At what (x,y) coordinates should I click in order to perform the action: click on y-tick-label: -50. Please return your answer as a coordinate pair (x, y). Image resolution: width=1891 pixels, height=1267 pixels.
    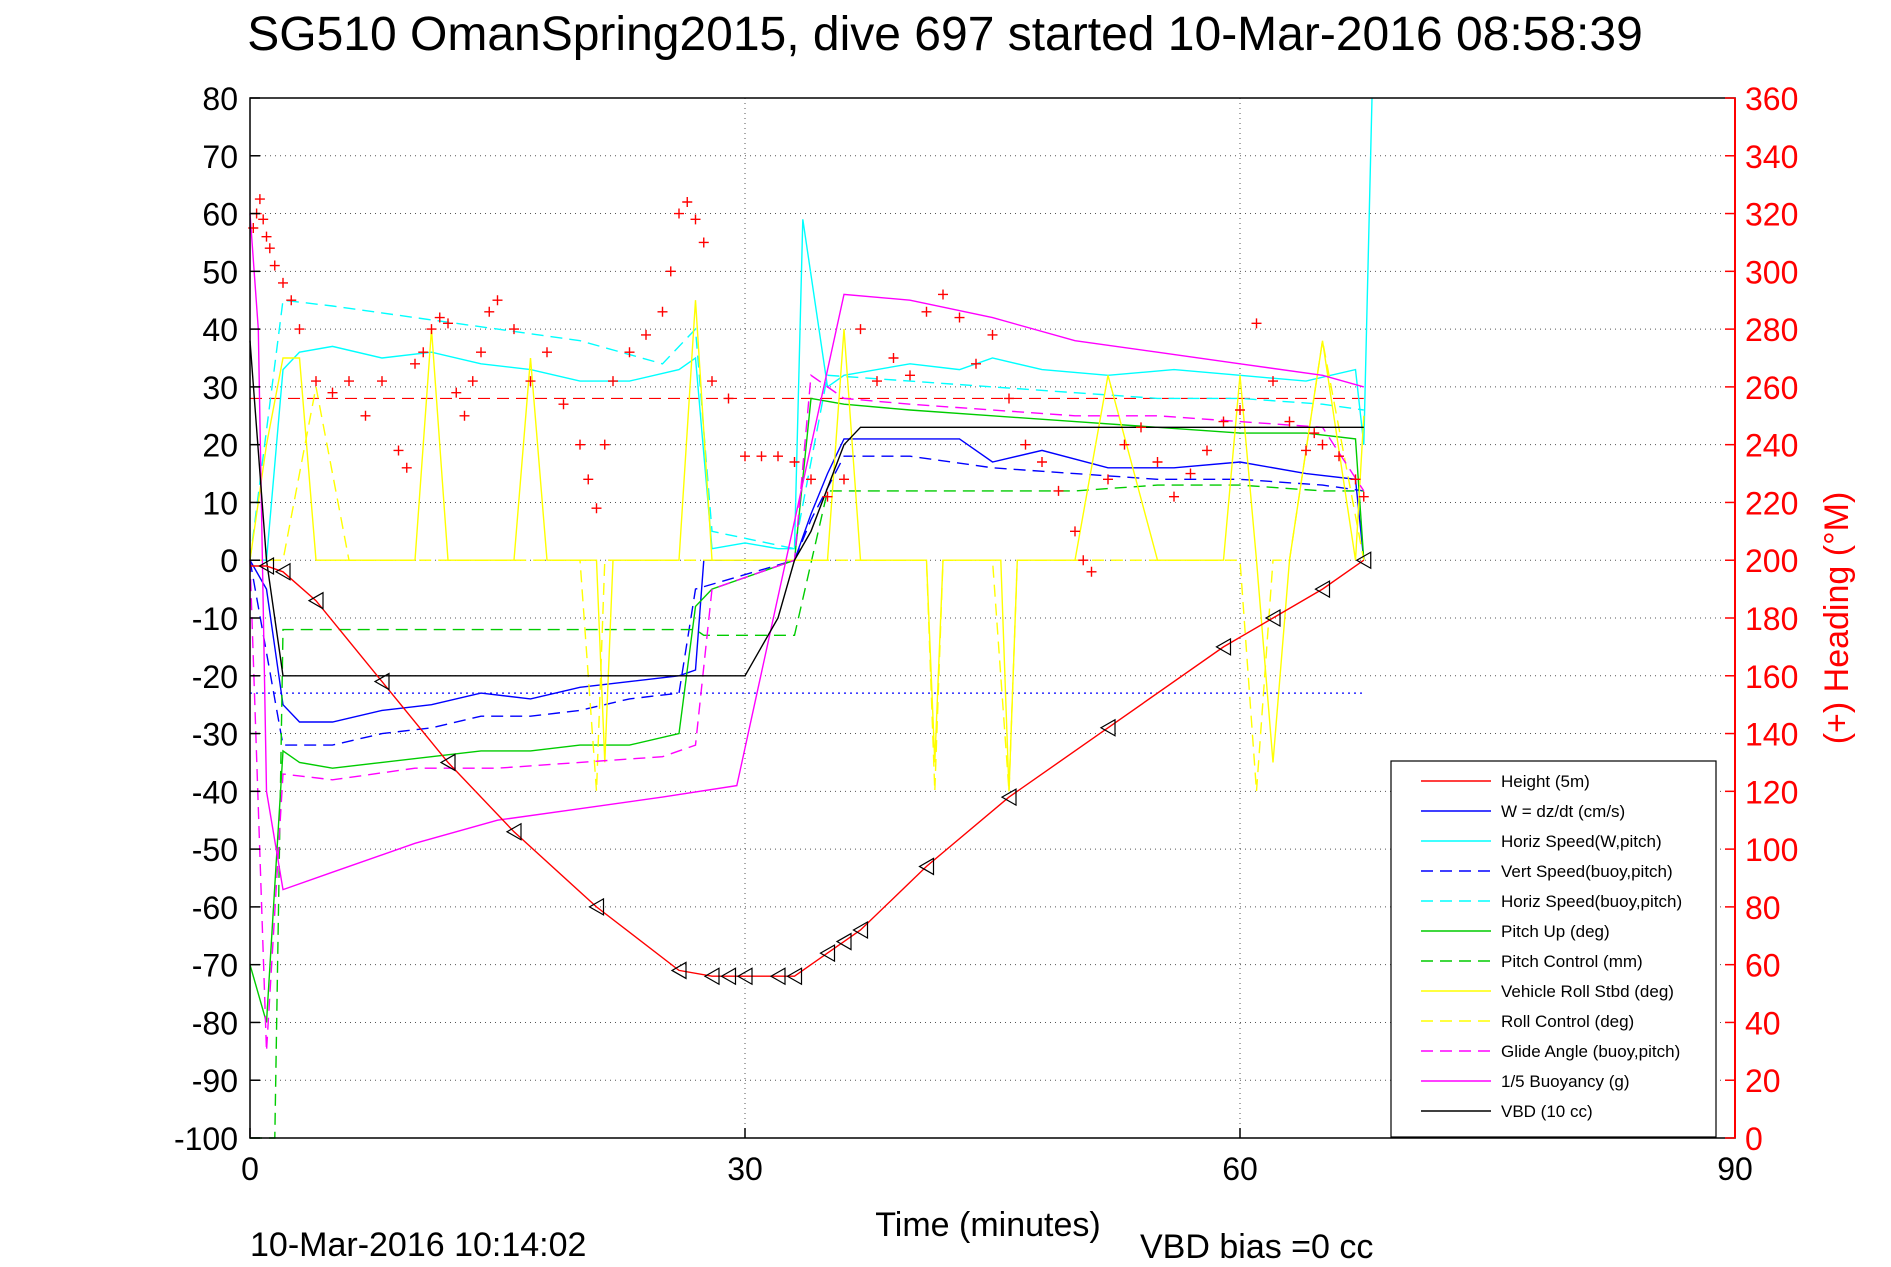
    Looking at the image, I should click on (215, 850).